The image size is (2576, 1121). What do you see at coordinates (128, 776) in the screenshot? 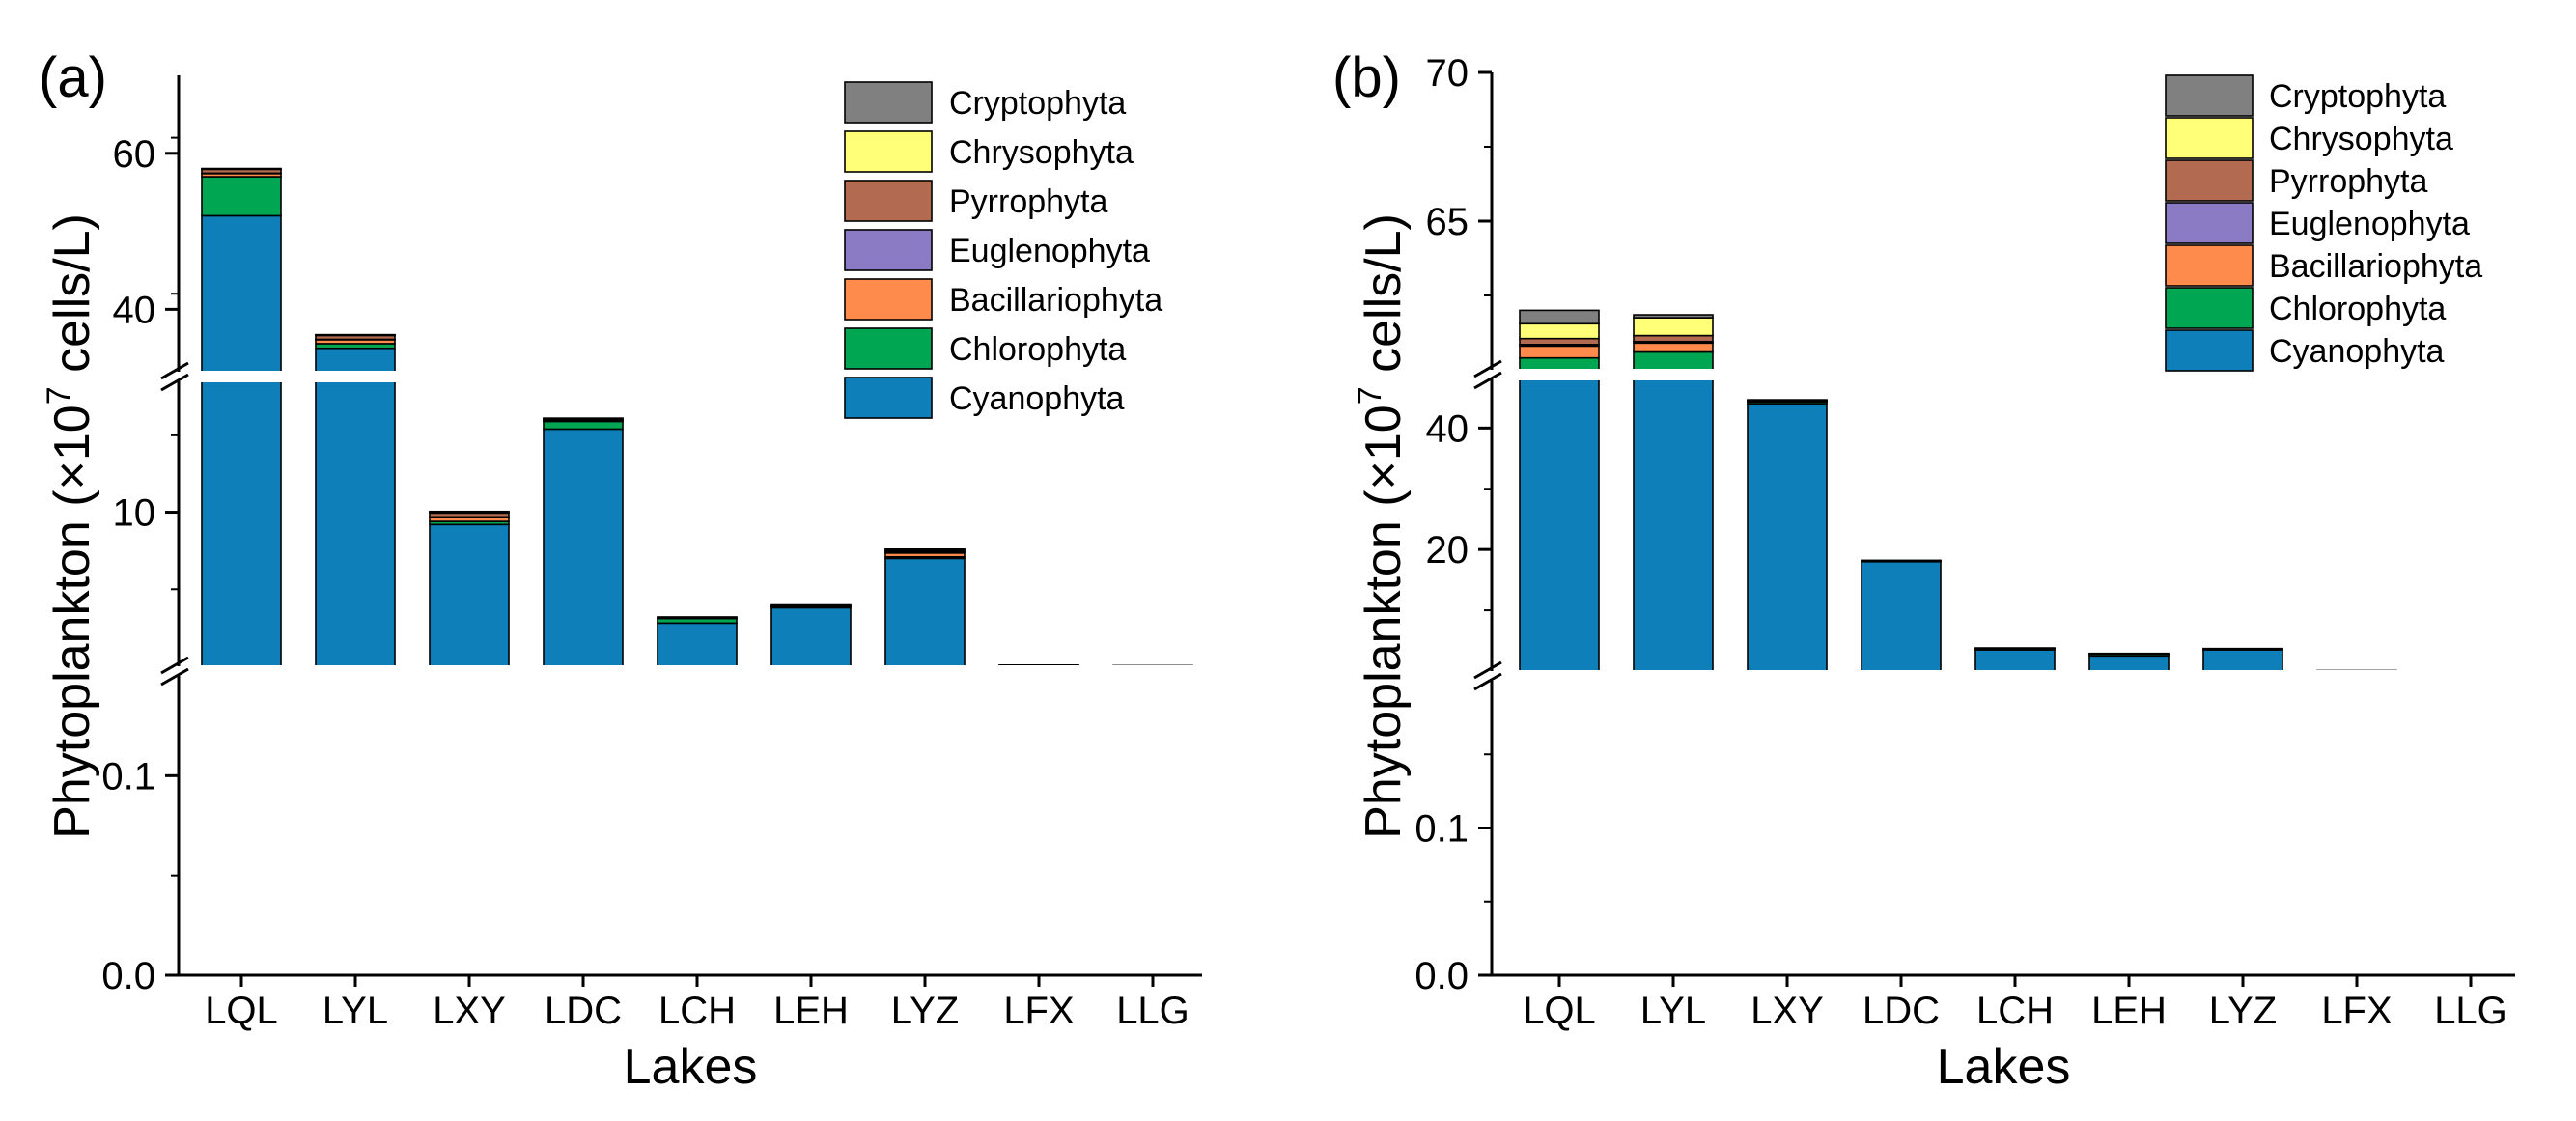
I see `y-tick-label-a: 0.1` at bounding box center [128, 776].